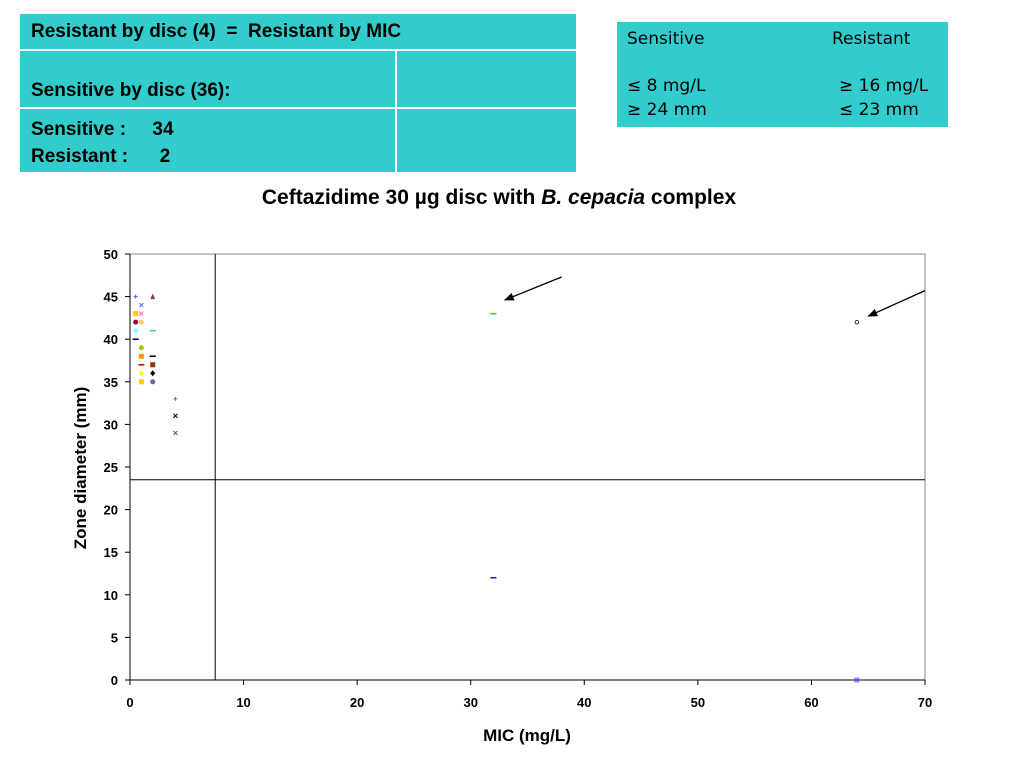 The width and height of the screenshot is (1024, 768). I want to click on summary-row-2-left: Sensitive by disc (36):, so click(207, 79).